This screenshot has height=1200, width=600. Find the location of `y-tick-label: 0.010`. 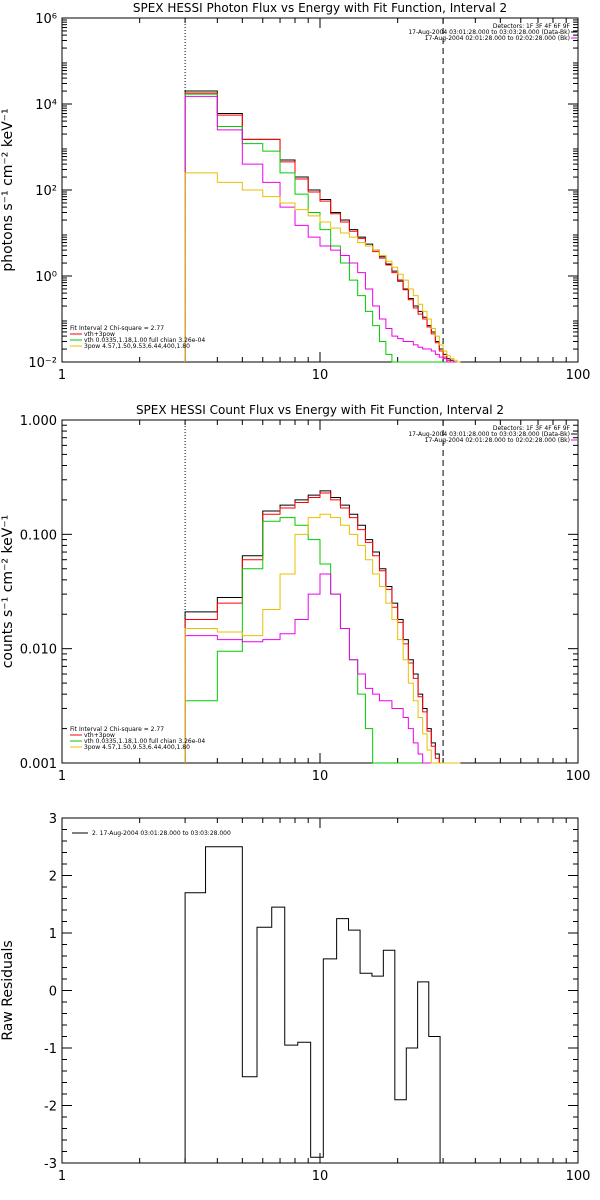

y-tick-label: 0.010 is located at coordinates (38, 650).